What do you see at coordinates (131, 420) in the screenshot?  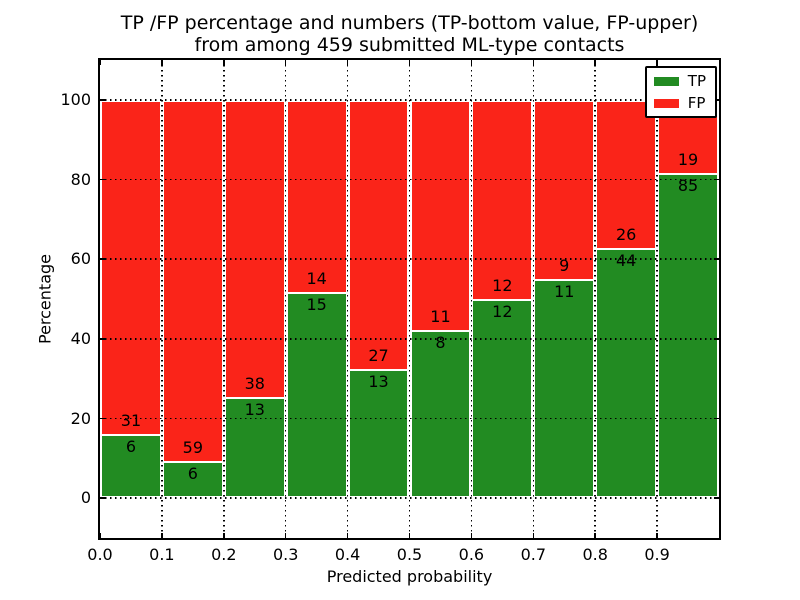 I see `fp-count-label: 31` at bounding box center [131, 420].